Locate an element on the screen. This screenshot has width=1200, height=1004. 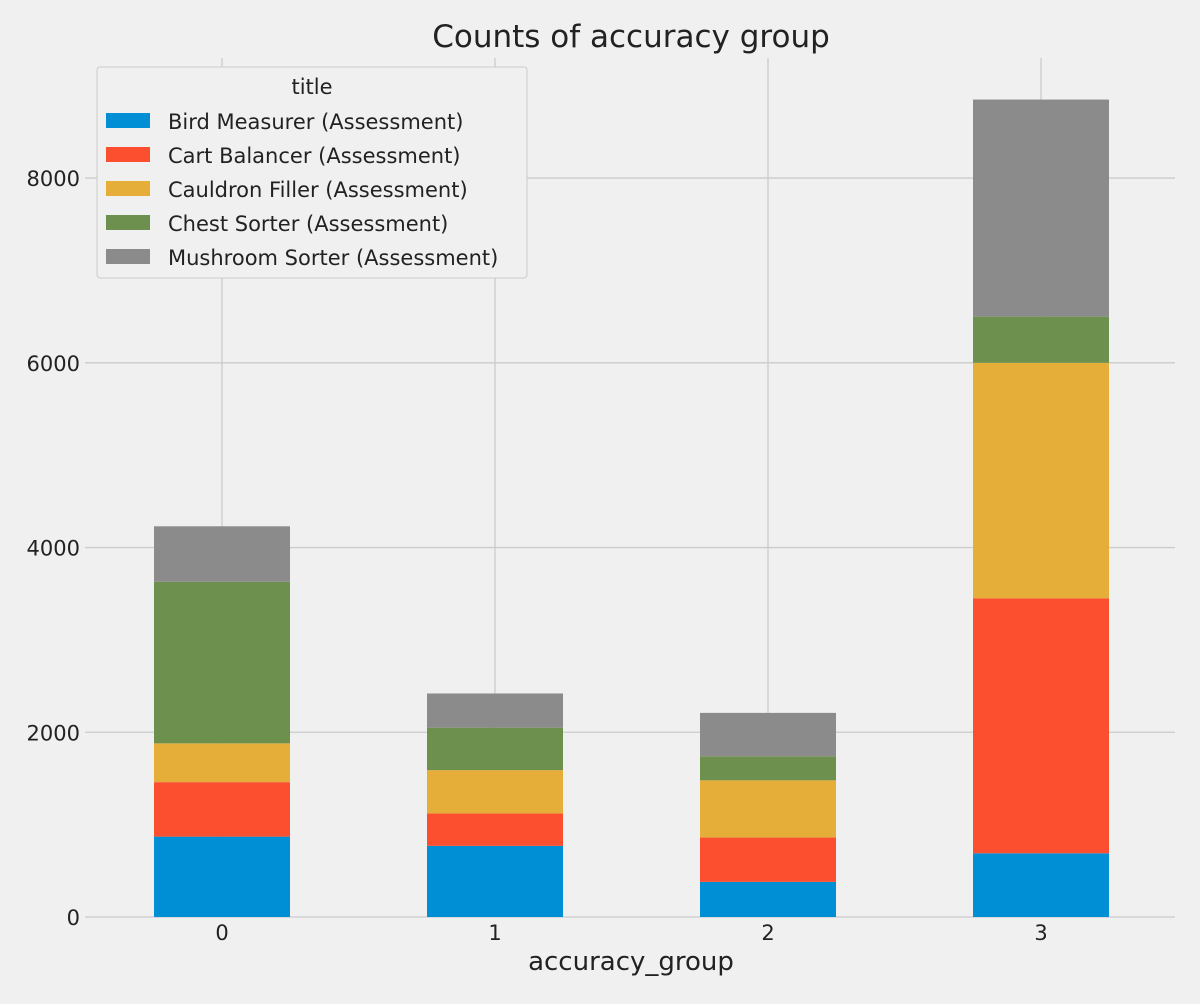
legend-label: Chest Sorter (Assessment) is located at coordinates (308, 224).